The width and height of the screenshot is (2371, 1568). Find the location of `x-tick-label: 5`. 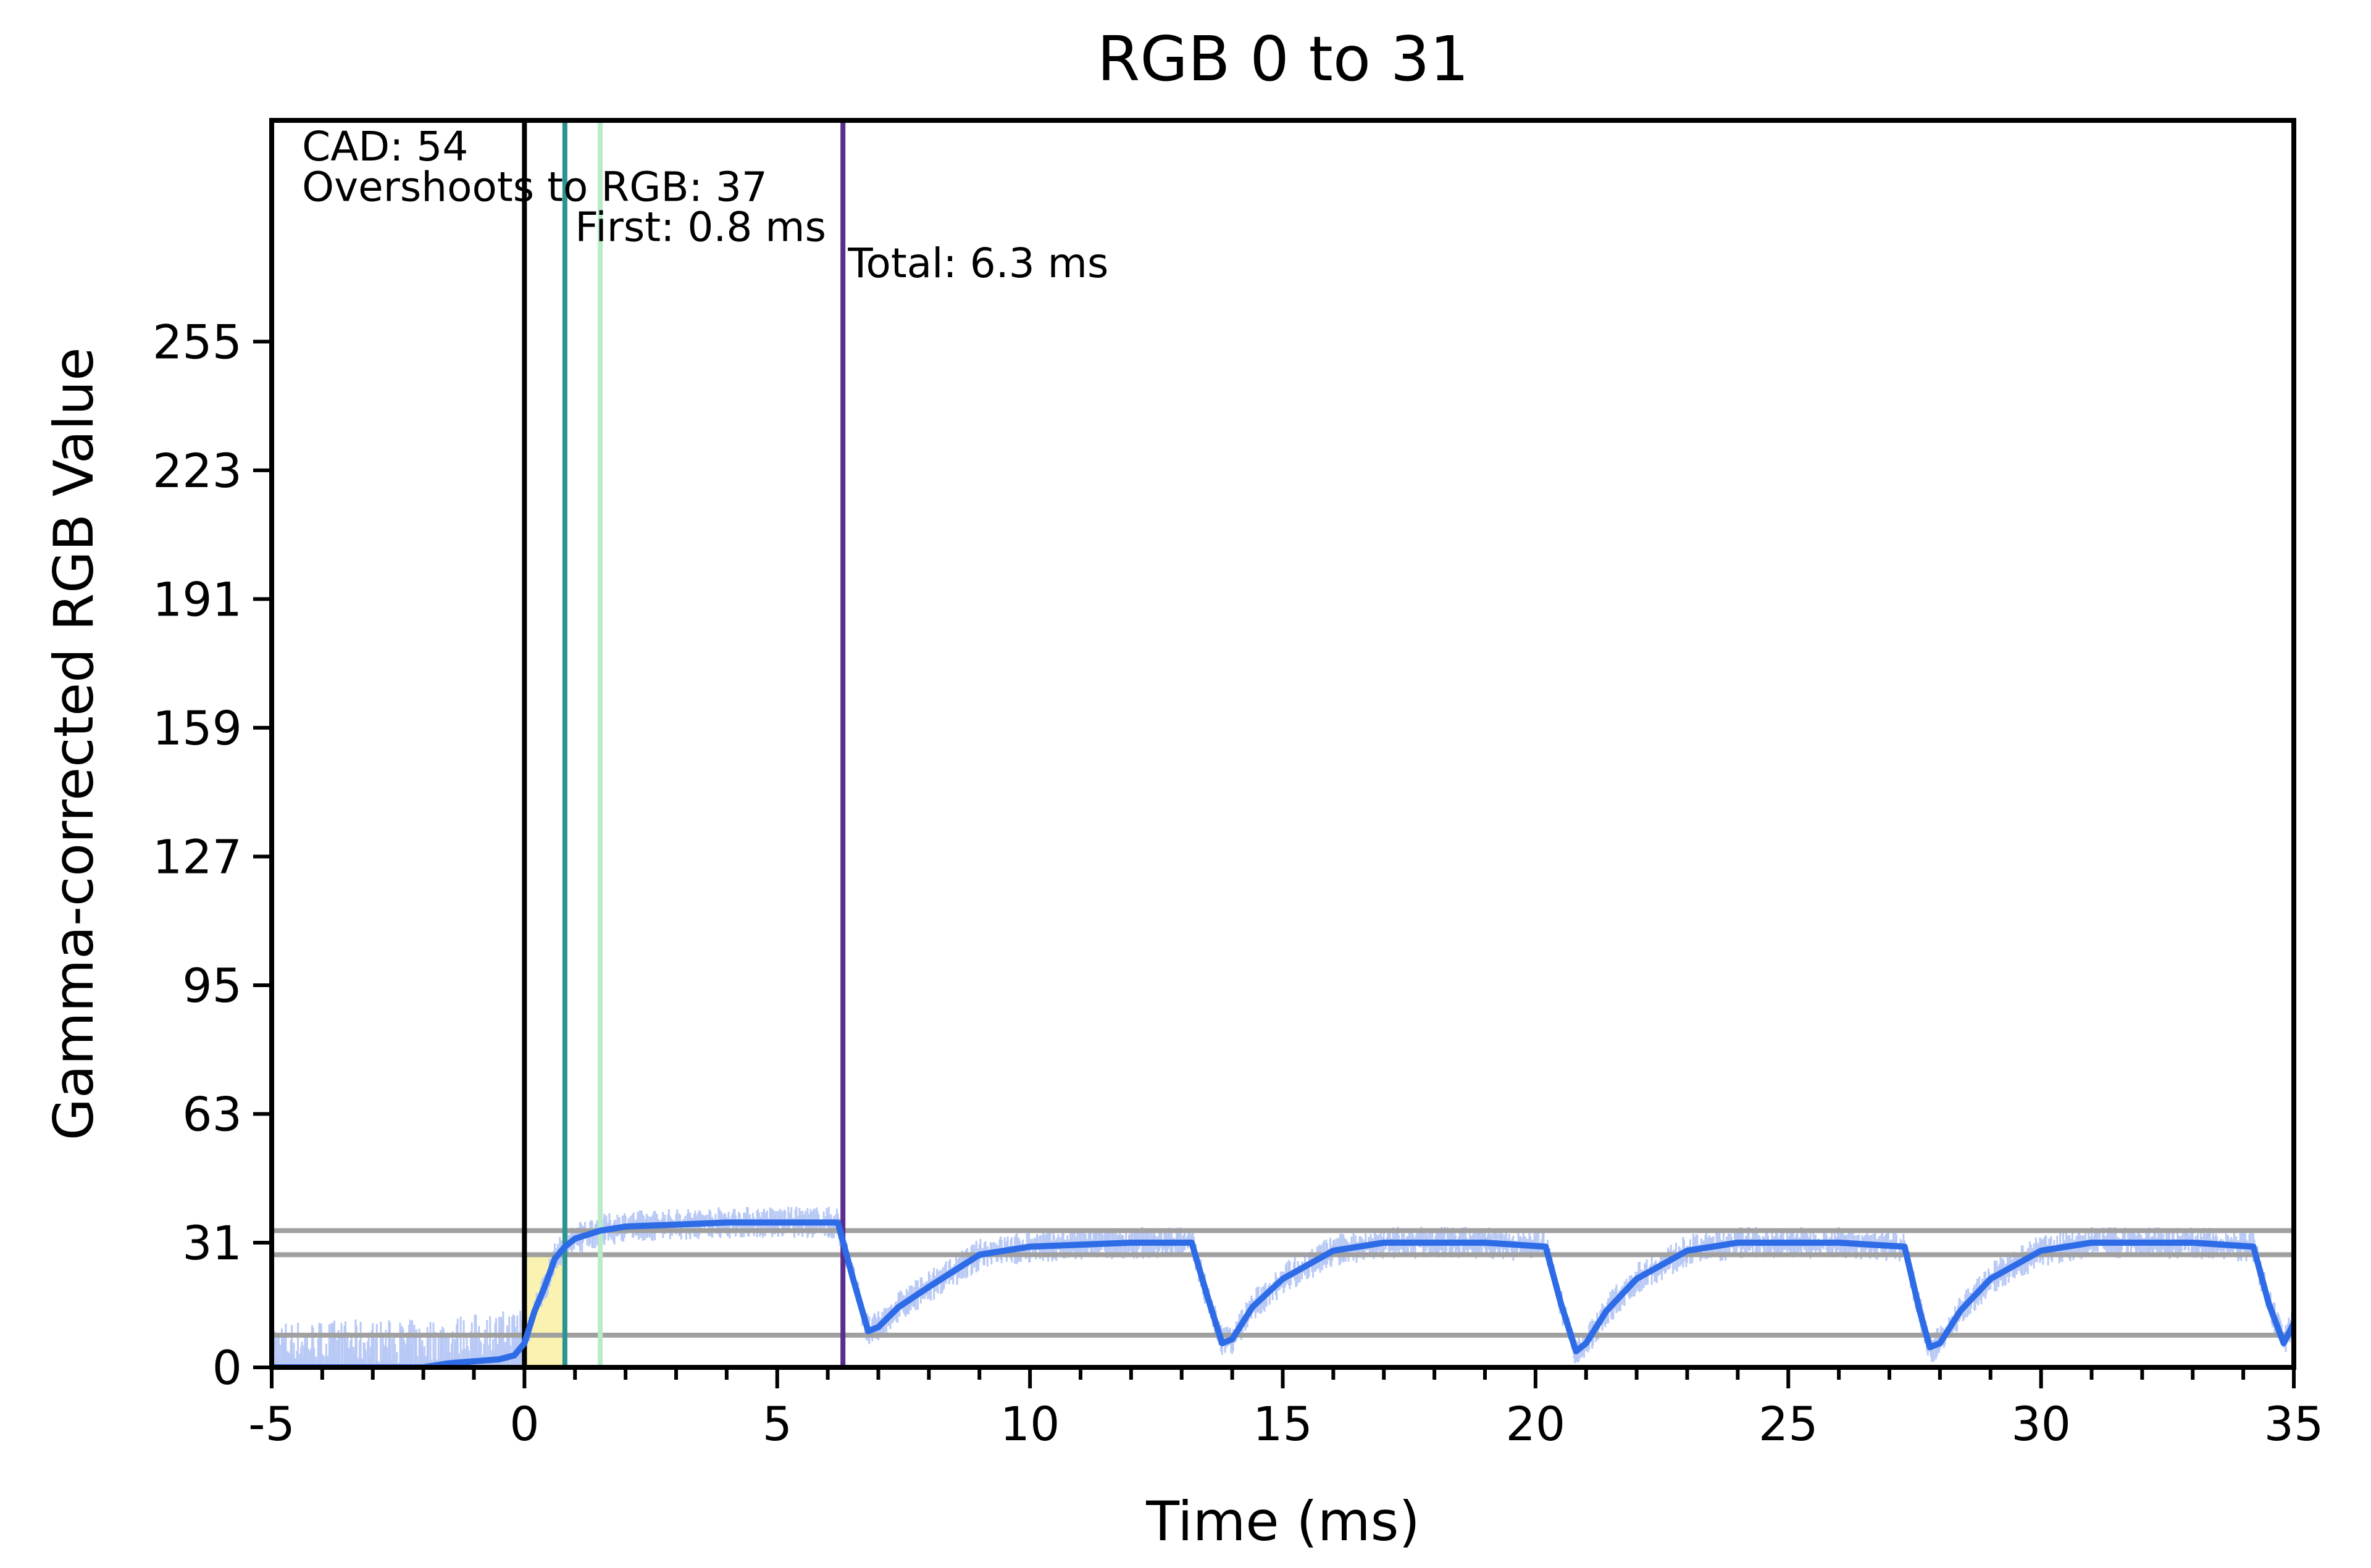

x-tick-label: 5 is located at coordinates (777, 1423).